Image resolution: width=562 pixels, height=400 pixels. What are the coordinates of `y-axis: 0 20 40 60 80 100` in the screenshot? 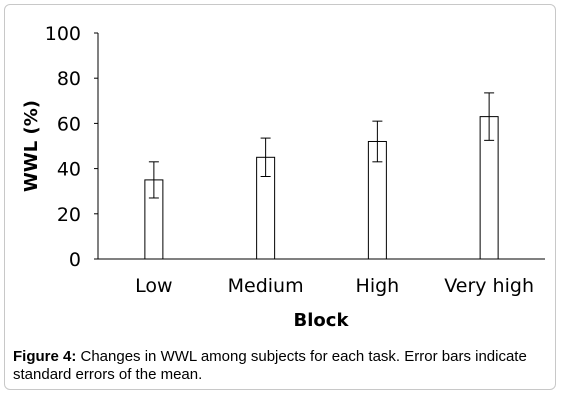 It's located at (72, 147).